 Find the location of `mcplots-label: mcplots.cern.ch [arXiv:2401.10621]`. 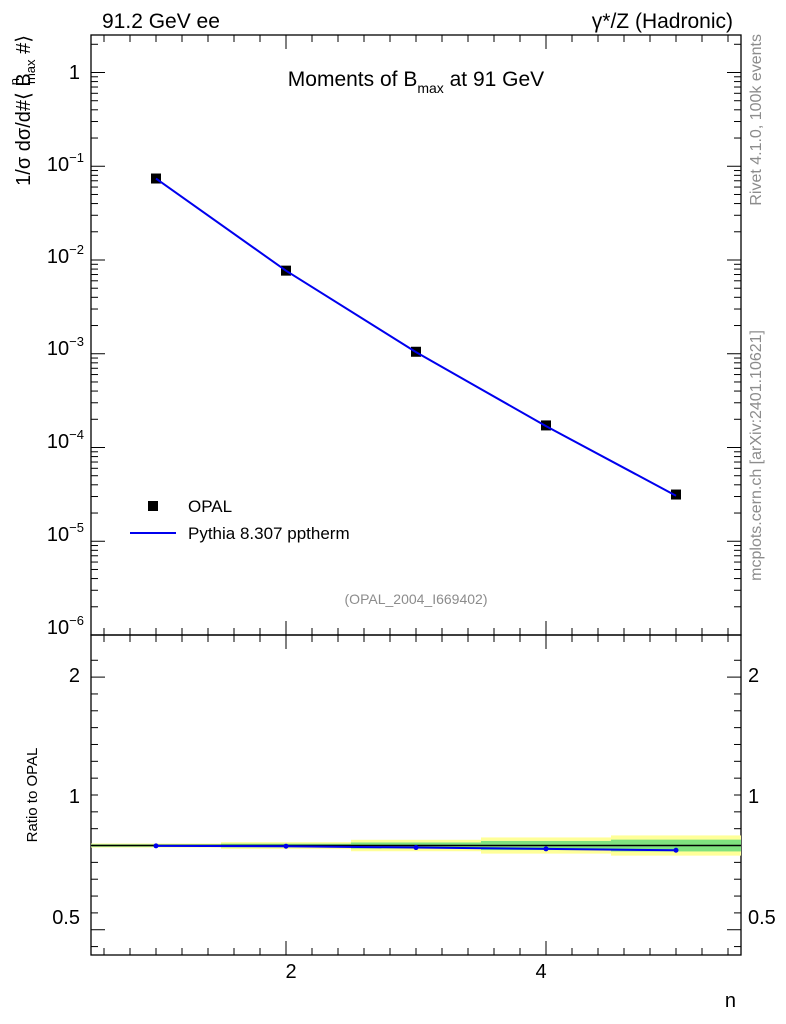

mcplots-label: mcplots.cern.ch [arXiv:2401.10621] is located at coordinates (756, 455).